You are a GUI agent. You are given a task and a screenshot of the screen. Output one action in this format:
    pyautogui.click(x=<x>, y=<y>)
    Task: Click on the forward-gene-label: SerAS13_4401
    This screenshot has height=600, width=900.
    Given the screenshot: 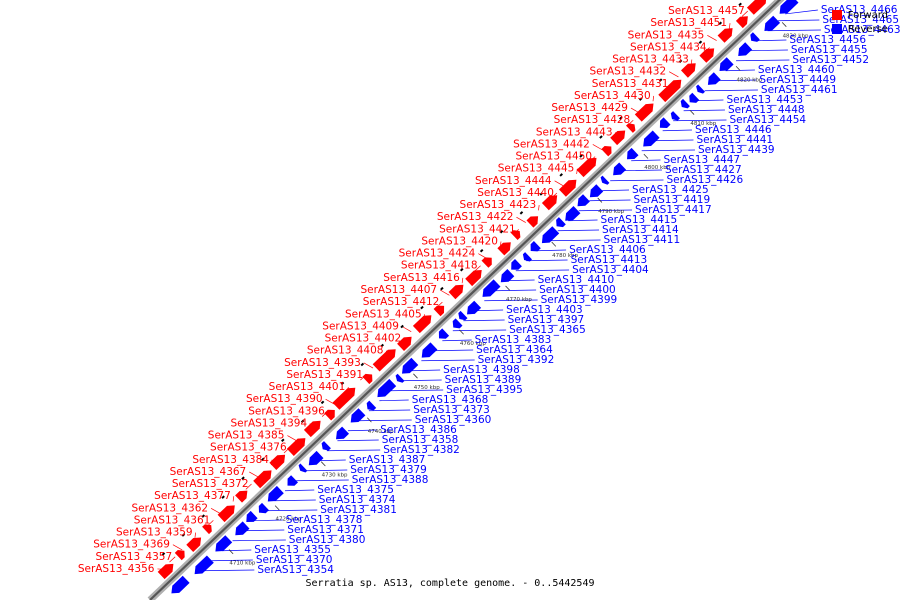 What is the action you would take?
    pyautogui.click(x=307, y=387)
    